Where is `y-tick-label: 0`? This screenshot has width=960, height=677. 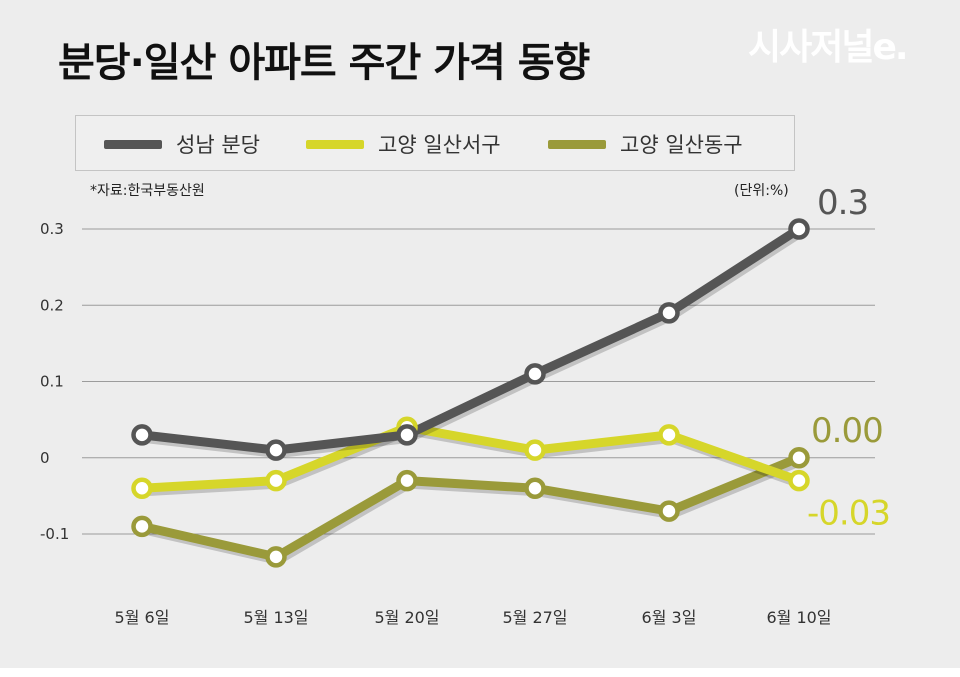 y-tick-label: 0 is located at coordinates (45, 458).